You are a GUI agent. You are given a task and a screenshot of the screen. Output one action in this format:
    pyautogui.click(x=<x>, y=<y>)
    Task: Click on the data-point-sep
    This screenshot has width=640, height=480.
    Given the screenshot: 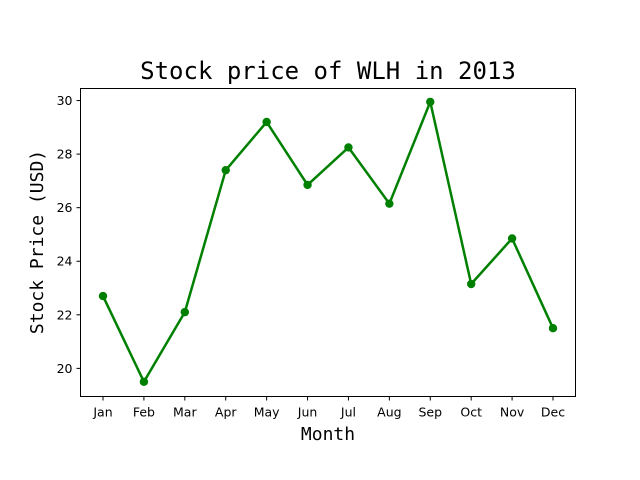 What is the action you would take?
    pyautogui.click(x=430, y=102)
    